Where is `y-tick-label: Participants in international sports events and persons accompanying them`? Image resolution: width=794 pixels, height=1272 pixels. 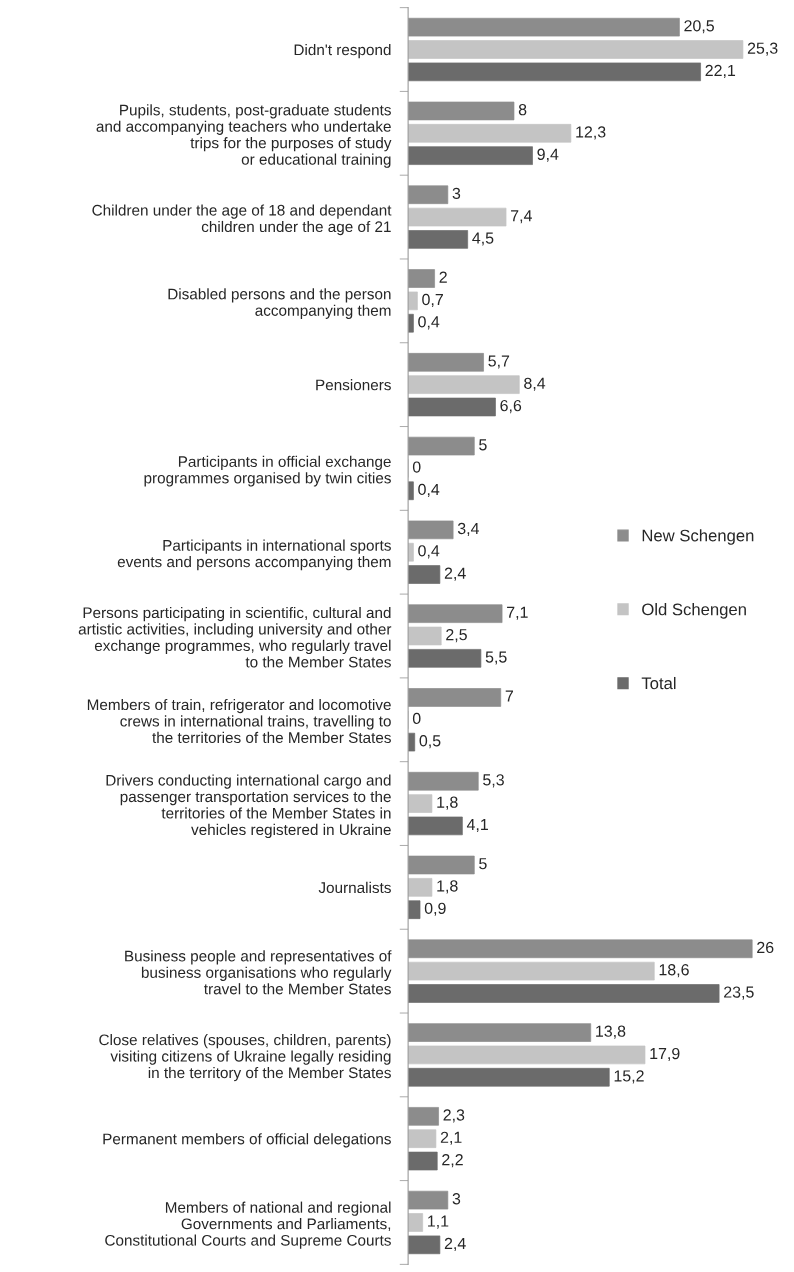 y-tick-label: Participants in international sports events and persons accompanying them is located at coordinates (254, 555).